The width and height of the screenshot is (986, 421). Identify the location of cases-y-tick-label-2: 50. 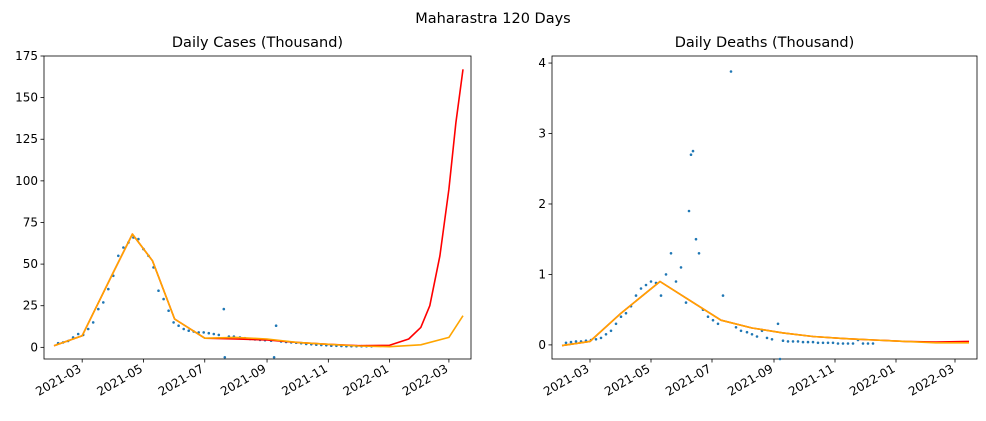
(30, 264).